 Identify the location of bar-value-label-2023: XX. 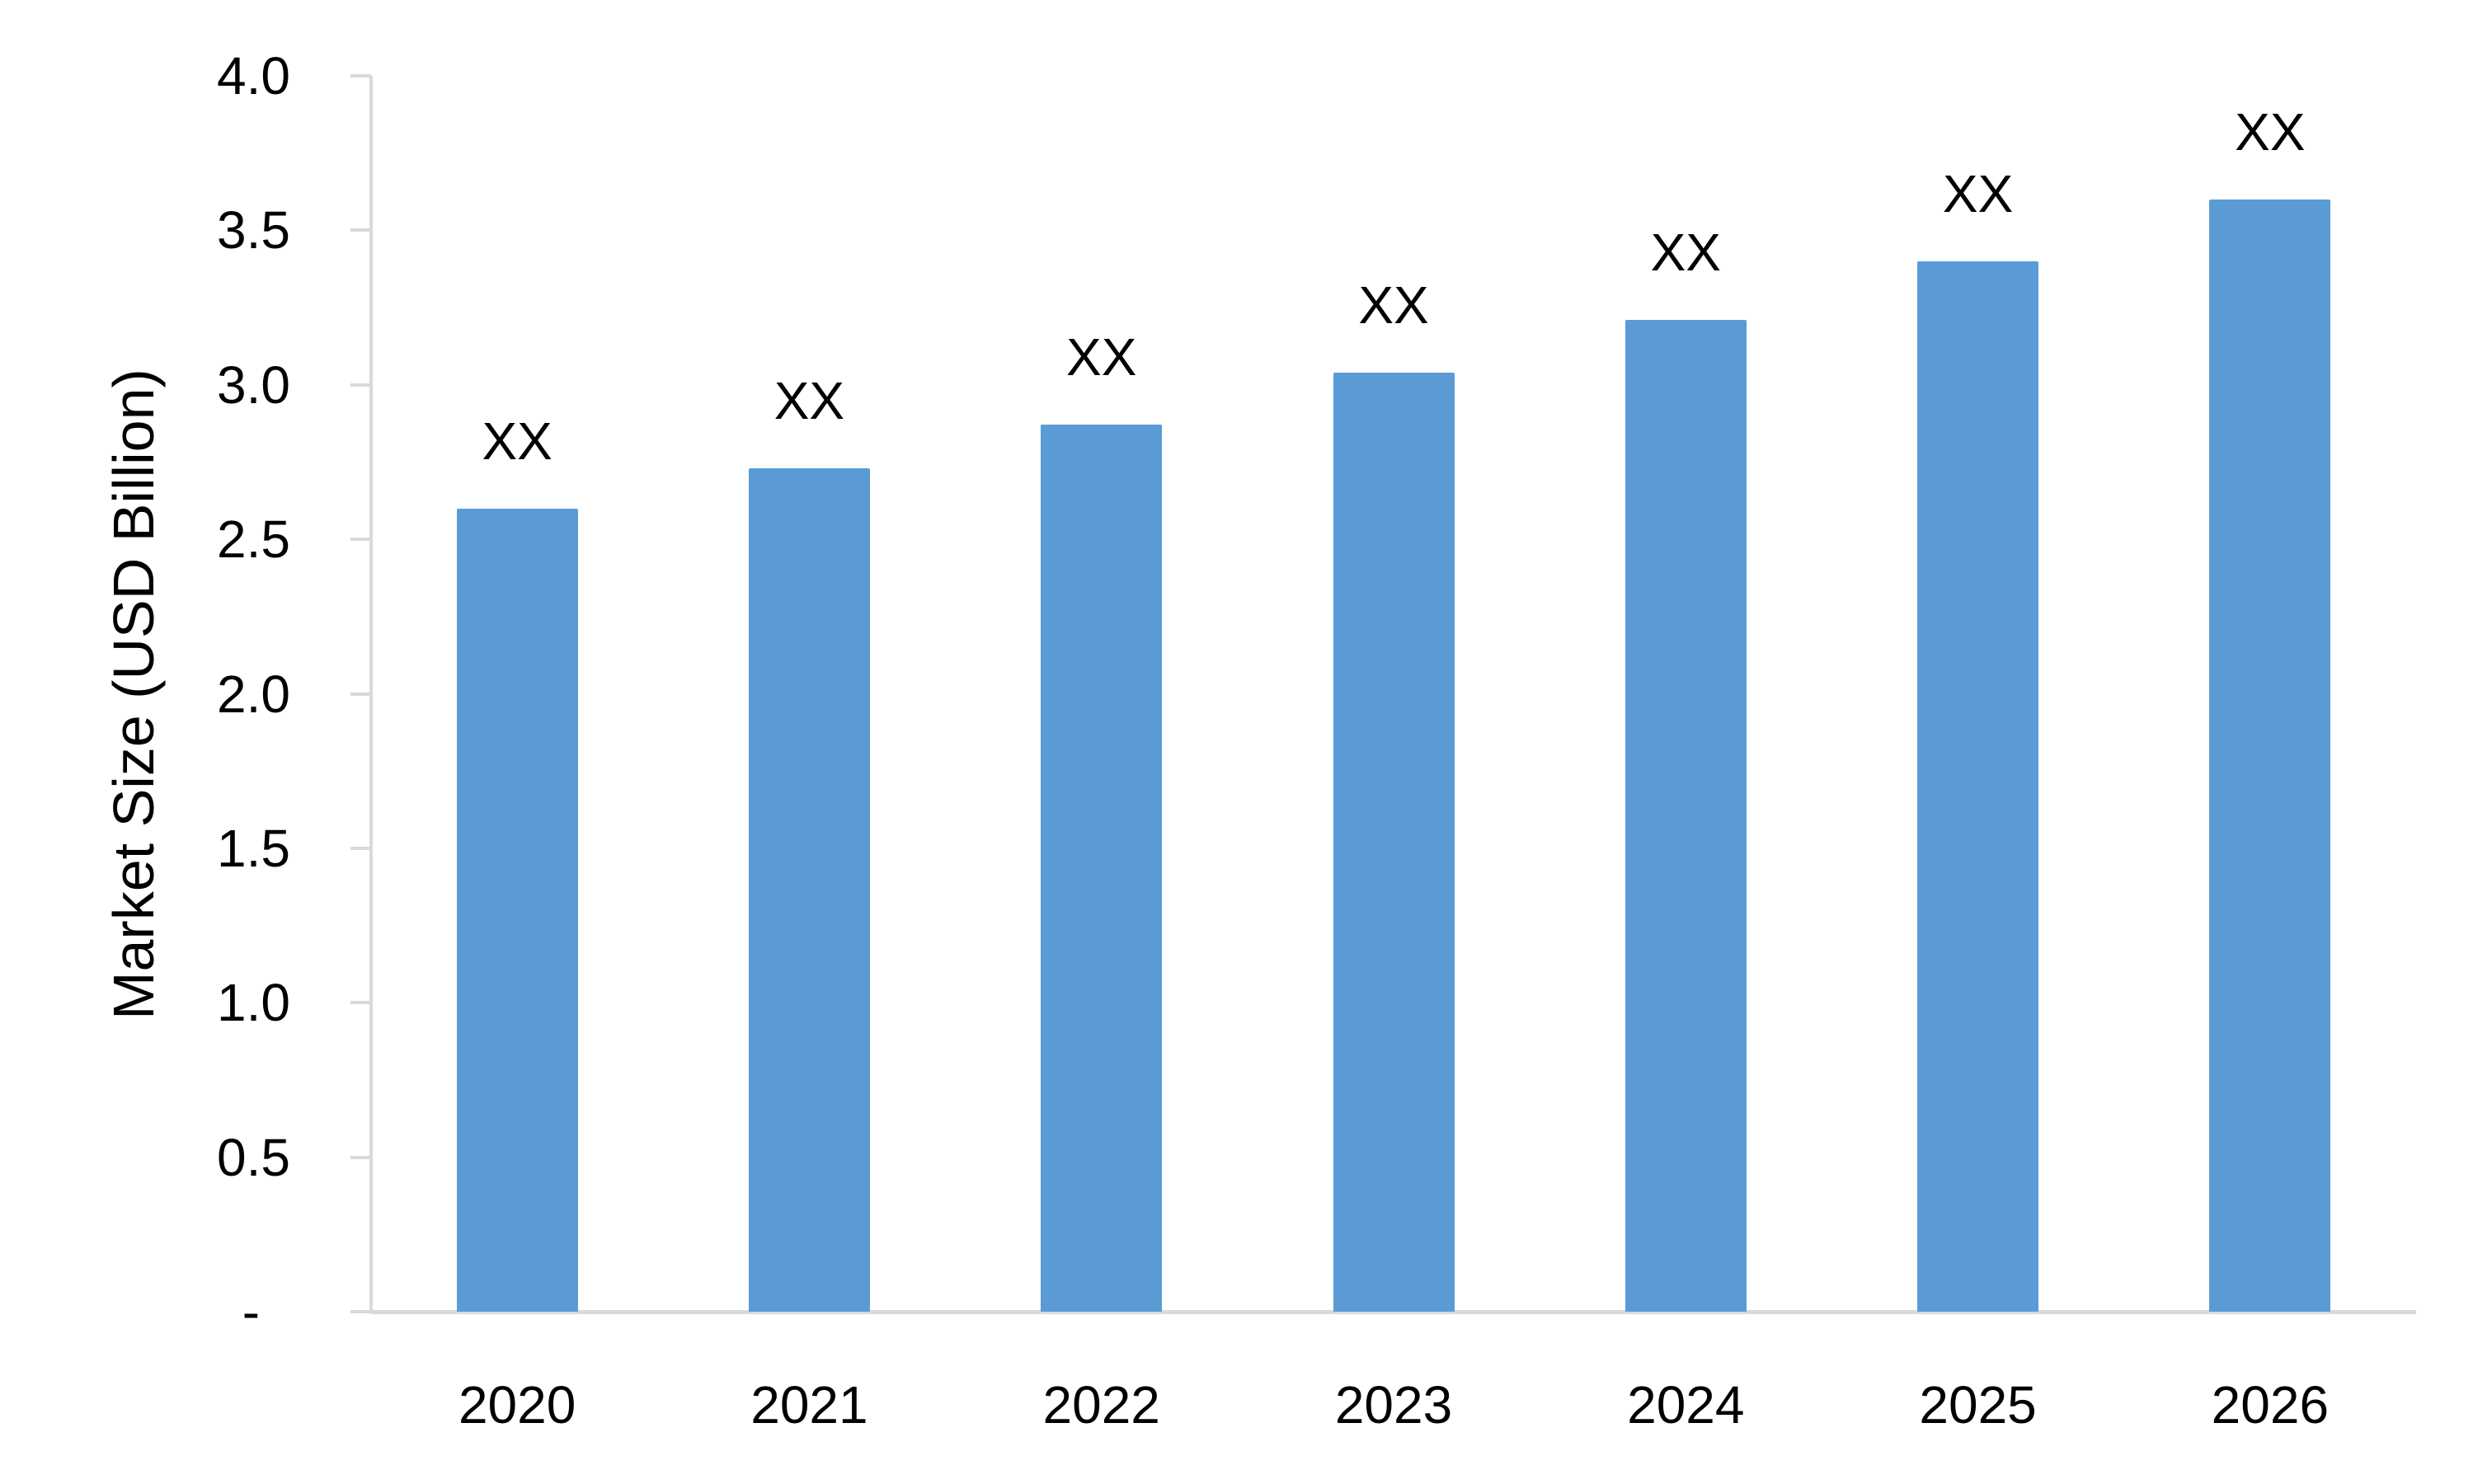
(1394, 305).